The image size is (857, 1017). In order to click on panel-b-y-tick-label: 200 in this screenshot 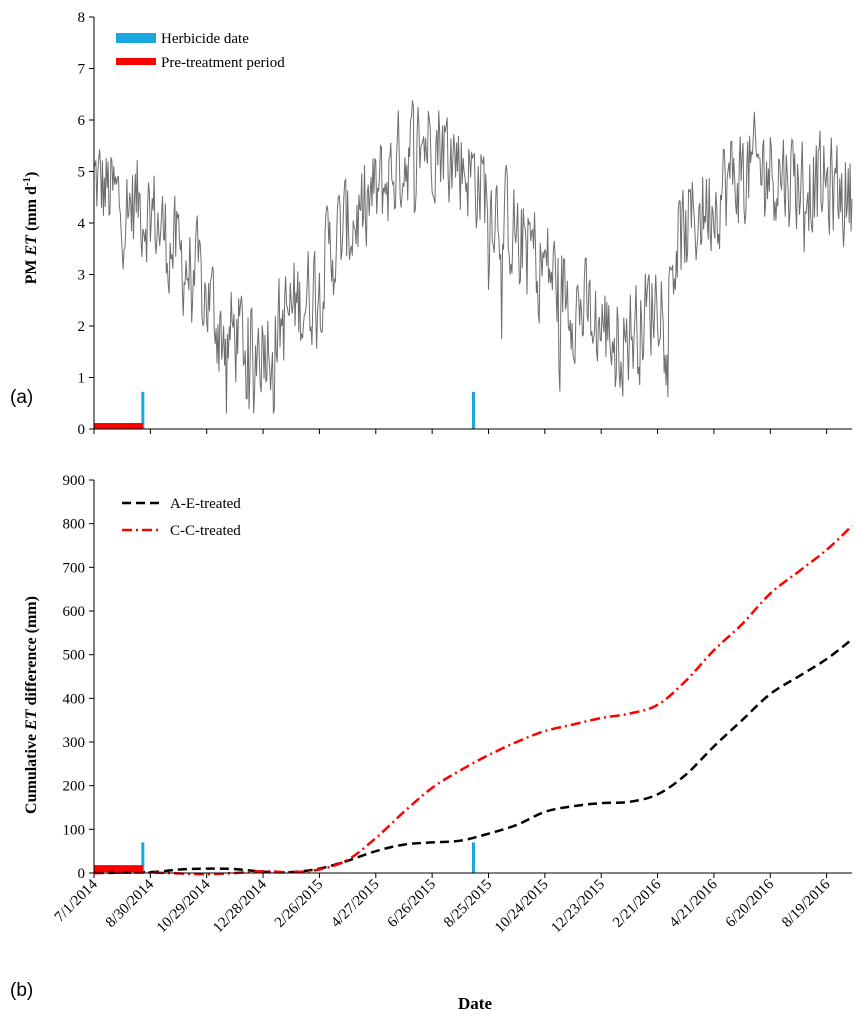, I will do `click(74, 787)`.